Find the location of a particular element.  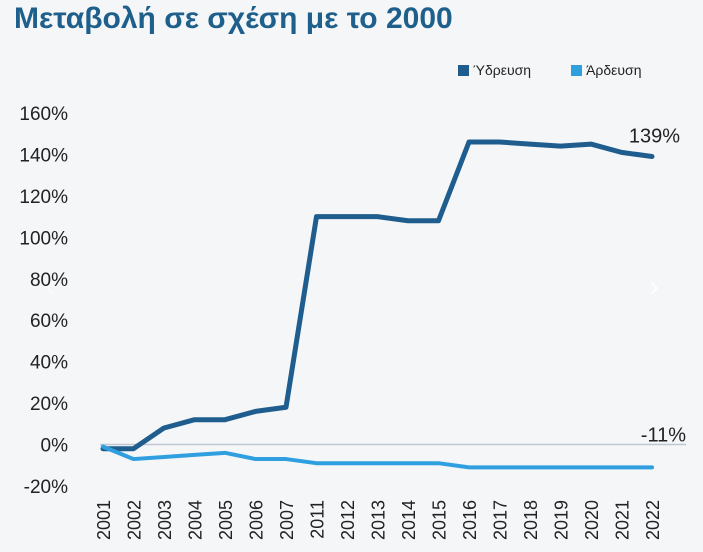

legend-item-hydreusi: Ύδρευση is located at coordinates (494, 70).